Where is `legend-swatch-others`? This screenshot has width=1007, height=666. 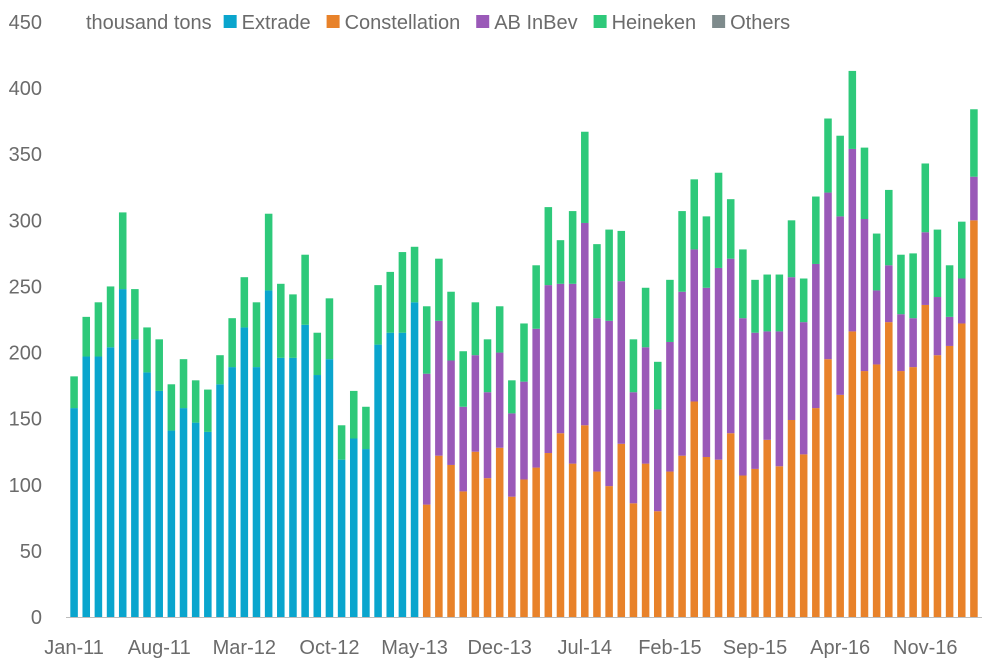 legend-swatch-others is located at coordinates (719, 21).